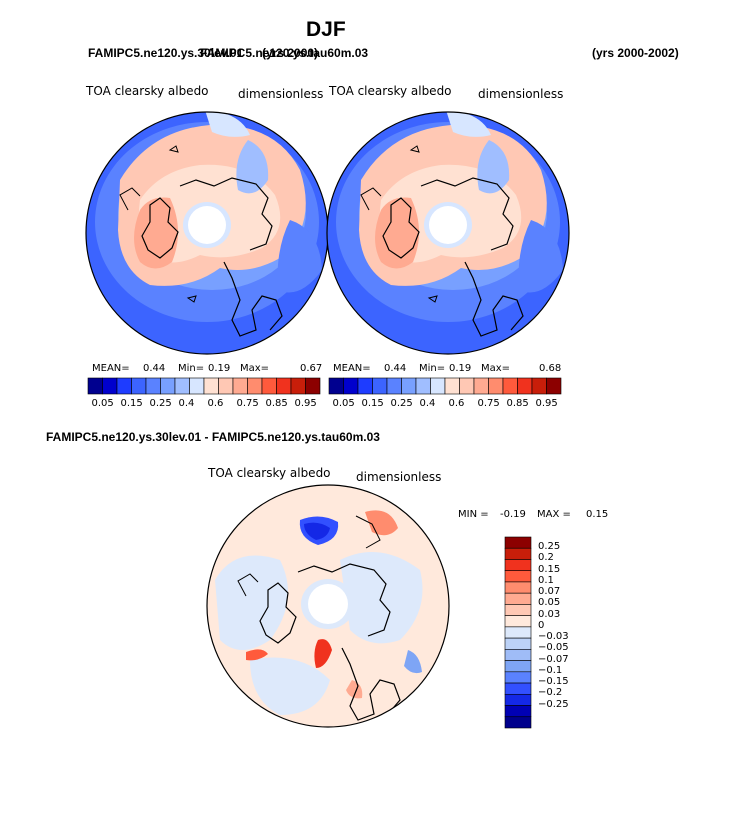 Image resolution: width=733 pixels, height=824 pixels. Describe the element at coordinates (281, 94) in the screenshot. I see `map1-units-label: dimensionless` at that location.